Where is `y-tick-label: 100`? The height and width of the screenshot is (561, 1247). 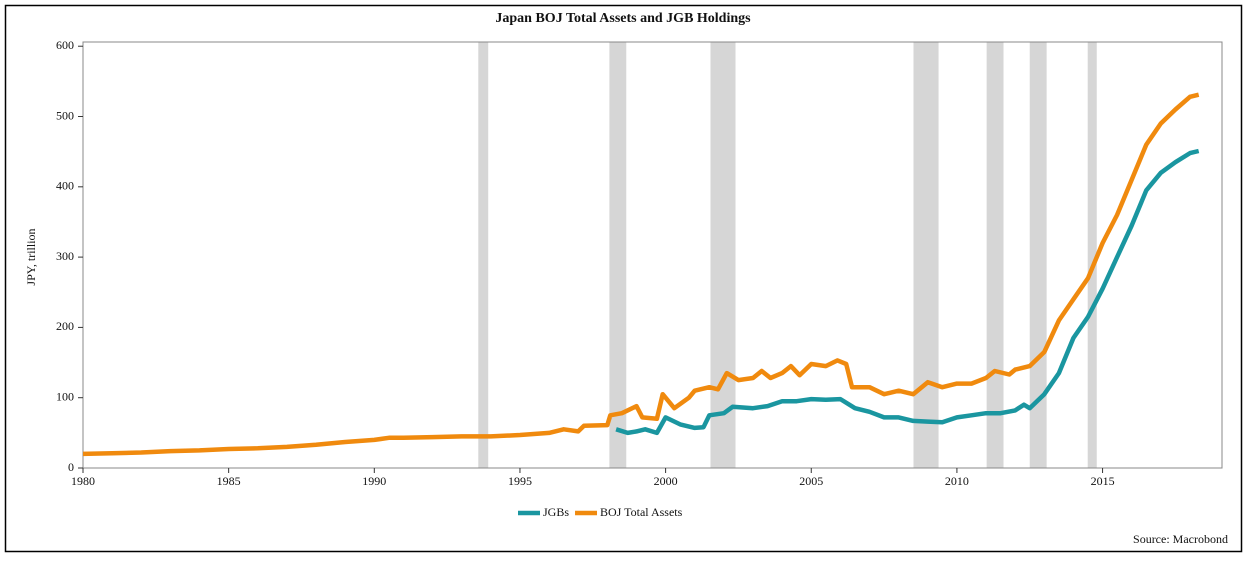
y-tick-label: 100 is located at coordinates (65, 396).